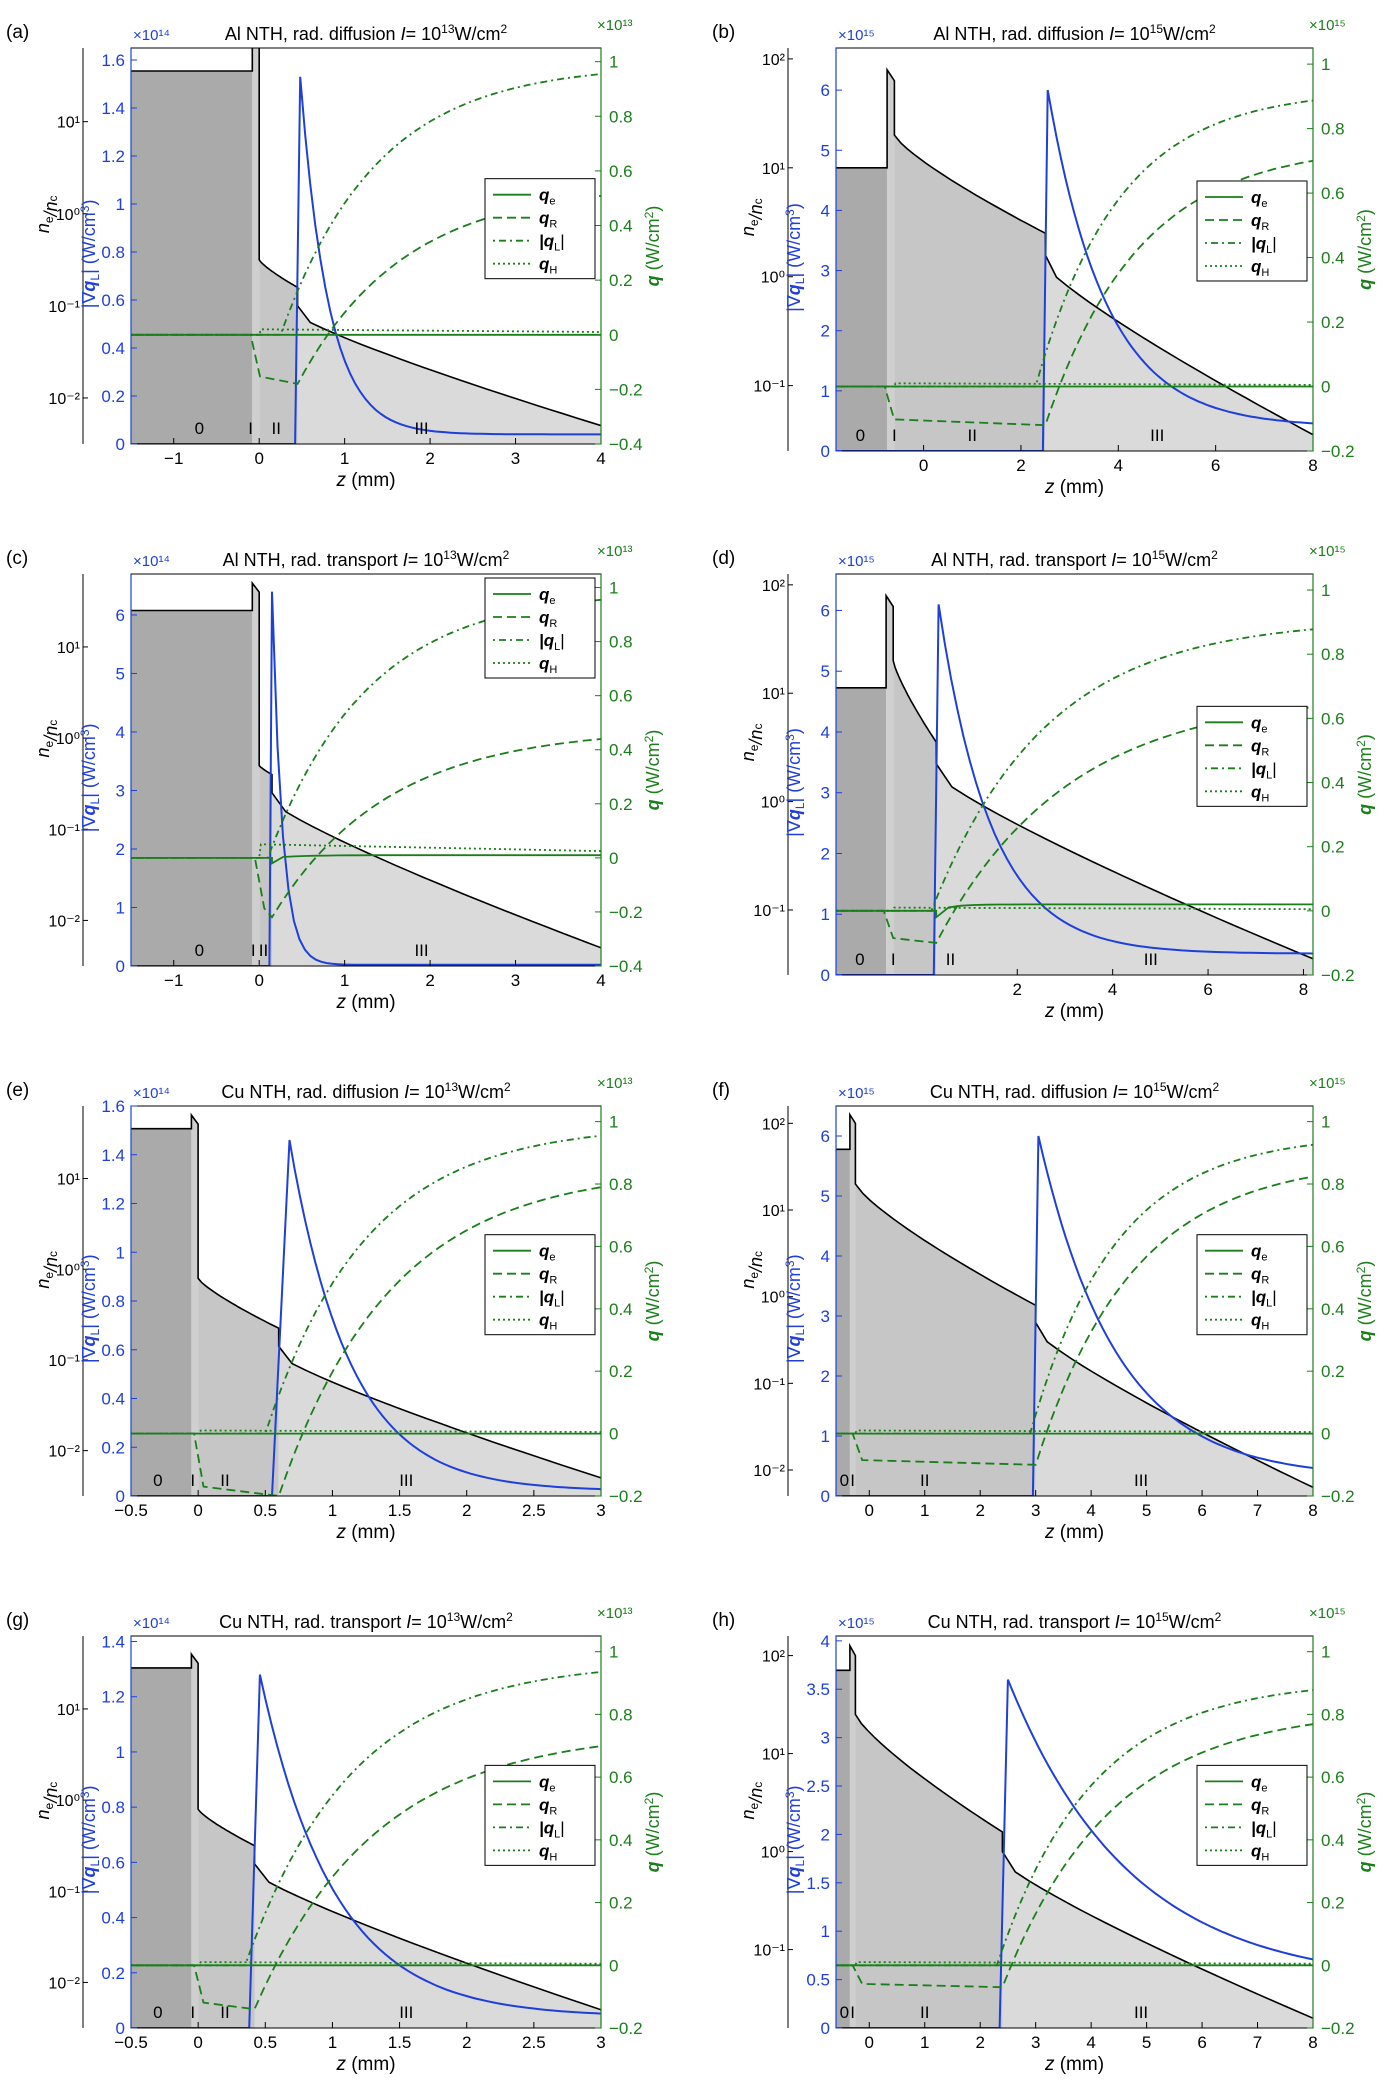 The height and width of the screenshot is (2082, 1400). What do you see at coordinates (1115, 1092) in the screenshot?
I see `panel-title-I: I` at bounding box center [1115, 1092].